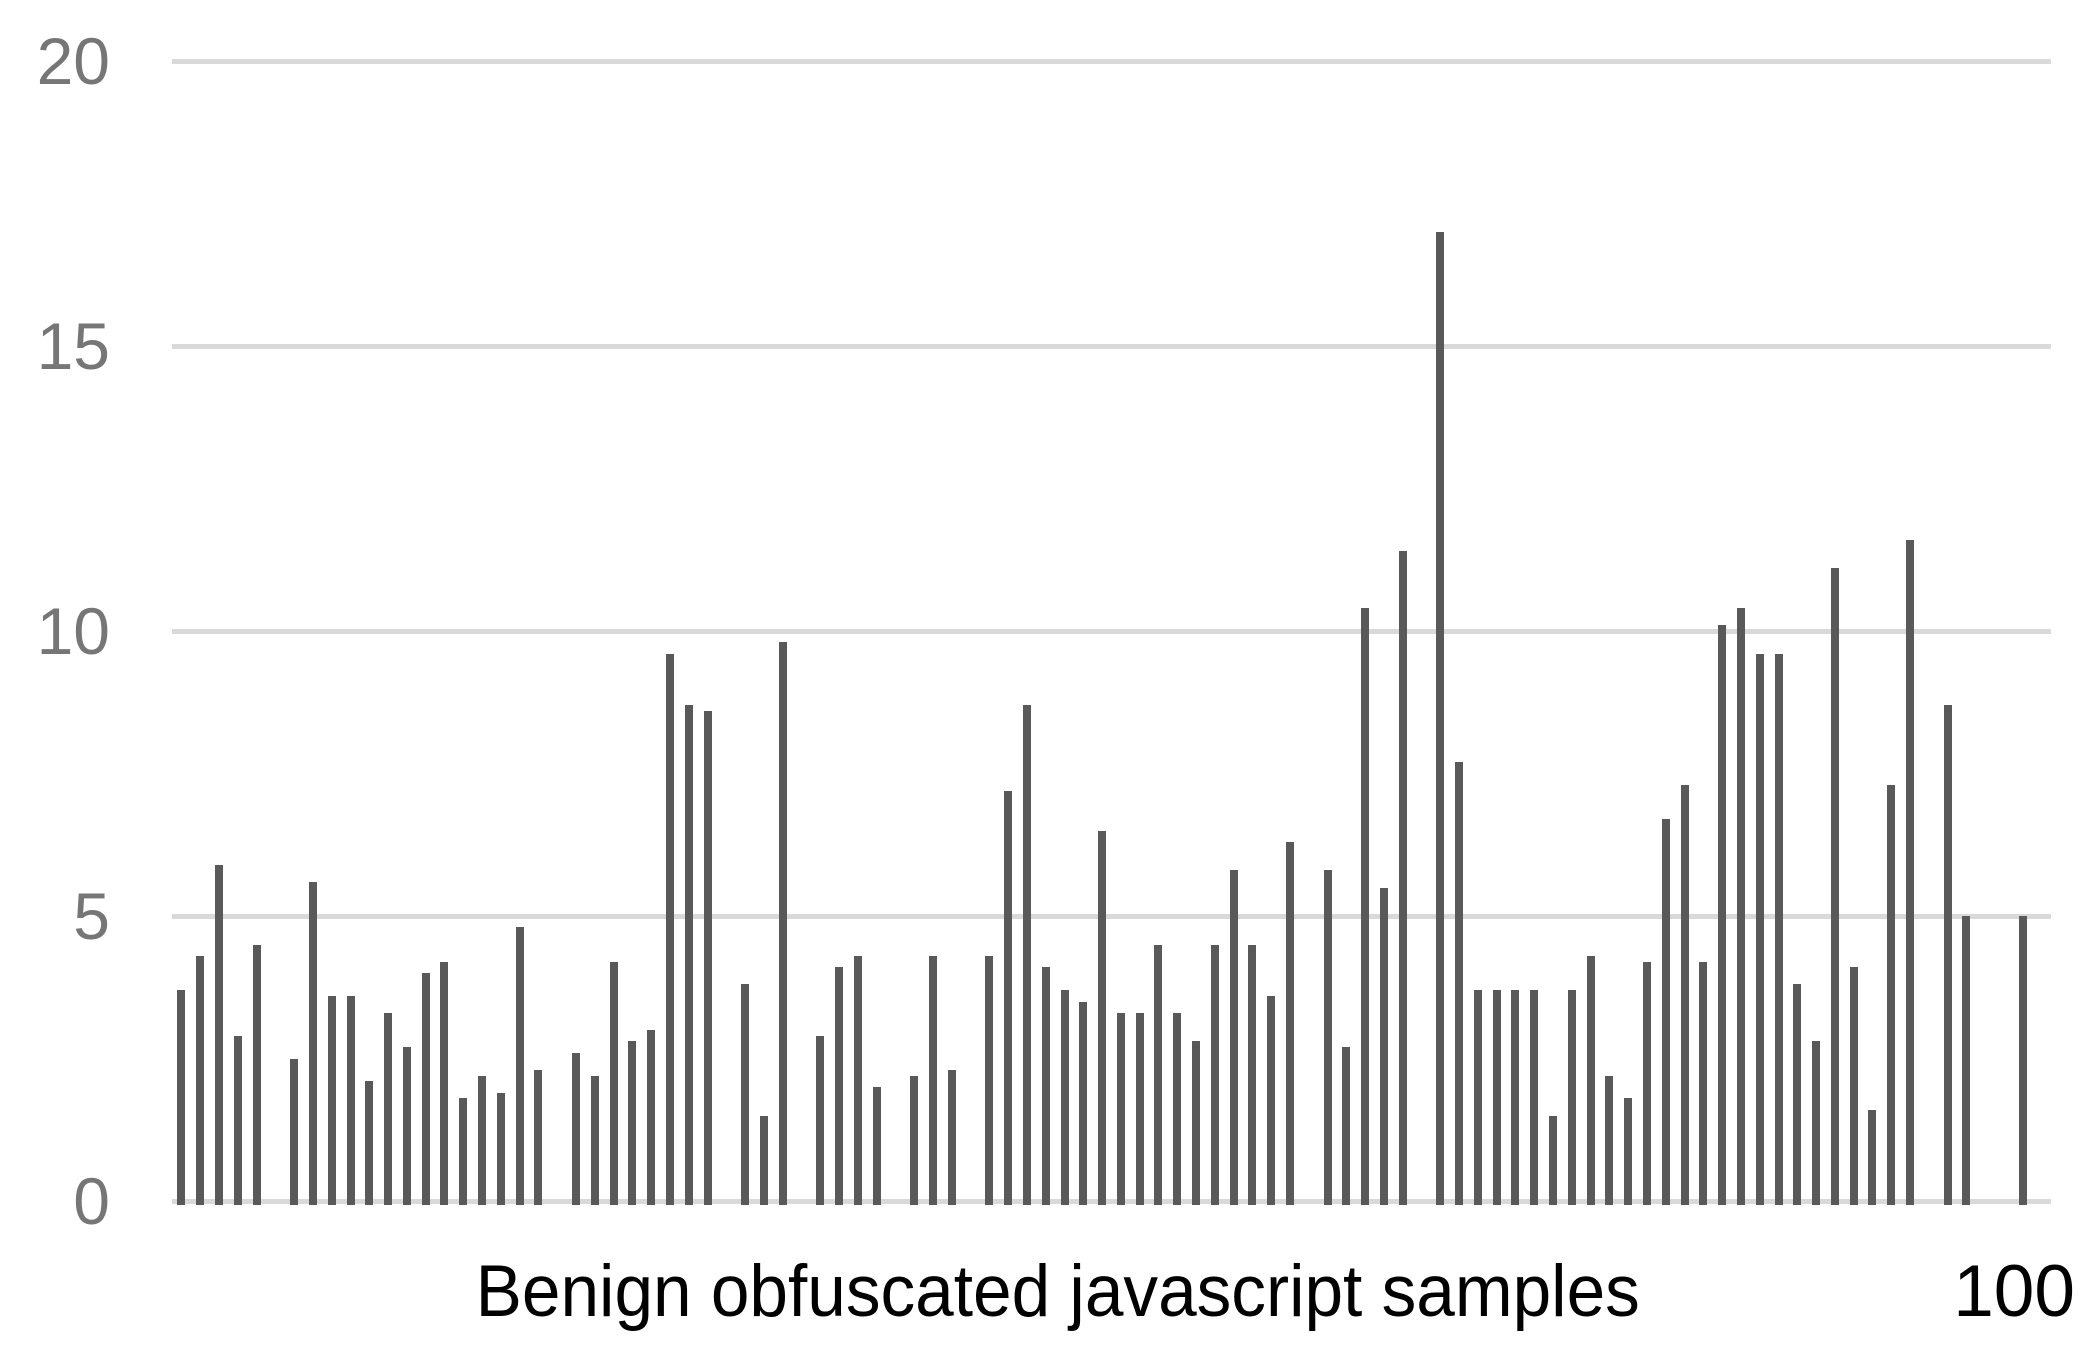 This screenshot has width=2095, height=1346. Describe the element at coordinates (2014, 1291) in the screenshot. I see `x-axis-end-tick-label: 100` at that location.